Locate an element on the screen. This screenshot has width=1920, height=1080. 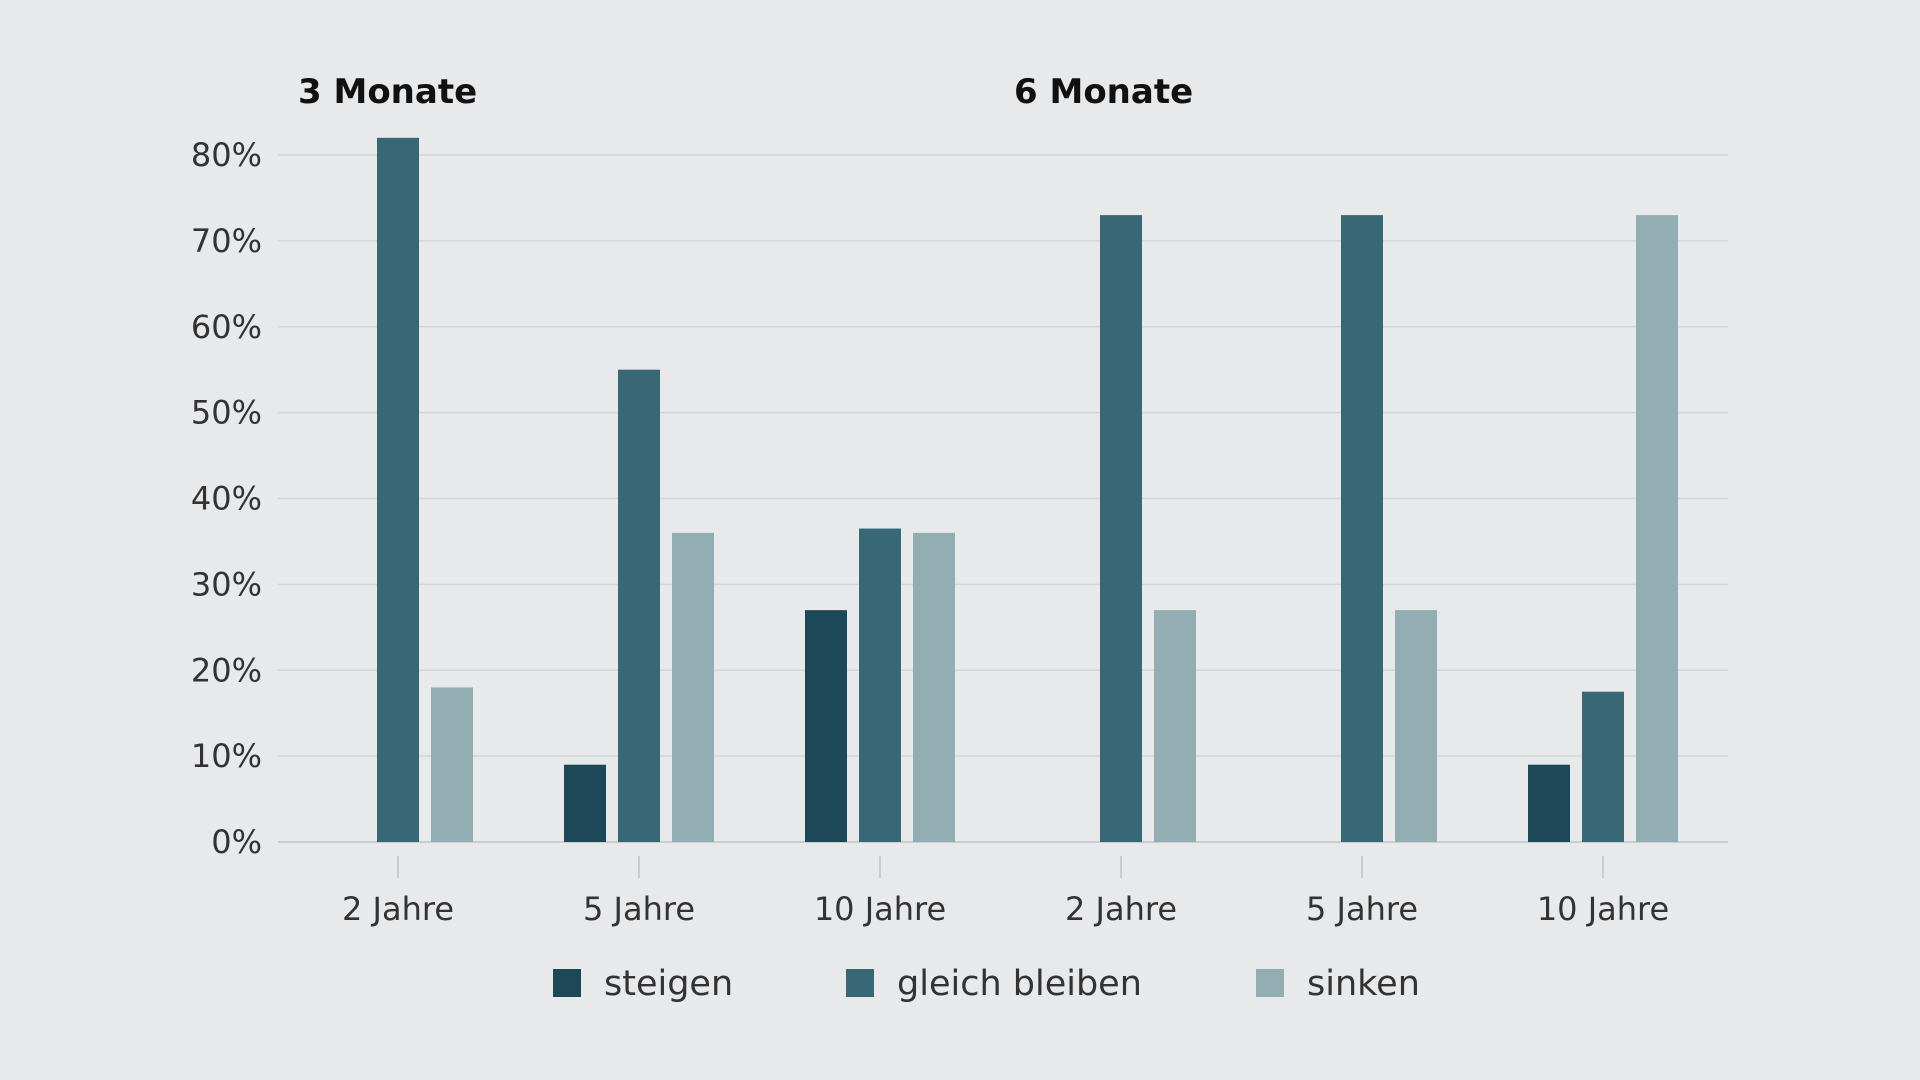
legend-swatch-gleich-bleiben is located at coordinates (860, 983).